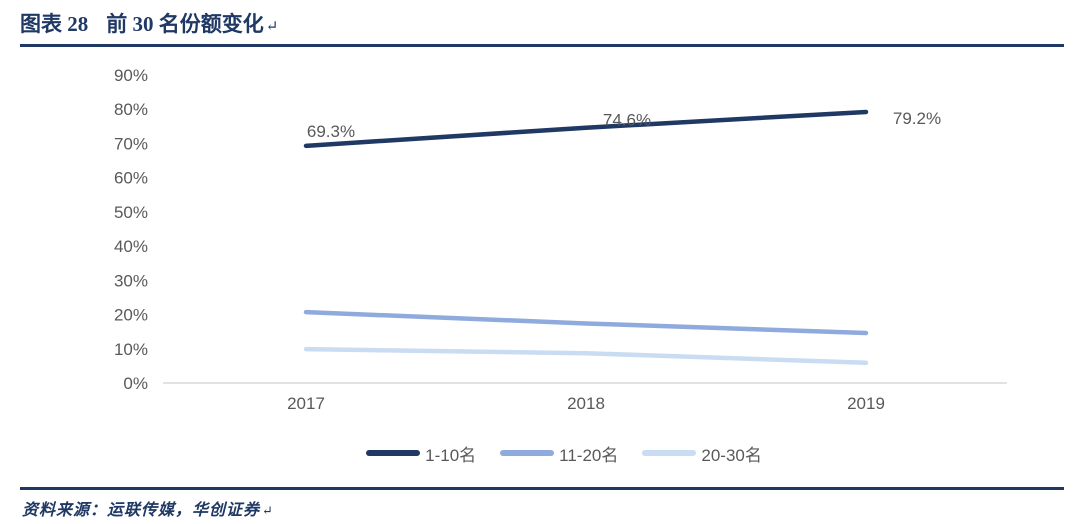  Describe the element at coordinates (451, 455) in the screenshot. I see `legend-label: 1-10名` at that location.